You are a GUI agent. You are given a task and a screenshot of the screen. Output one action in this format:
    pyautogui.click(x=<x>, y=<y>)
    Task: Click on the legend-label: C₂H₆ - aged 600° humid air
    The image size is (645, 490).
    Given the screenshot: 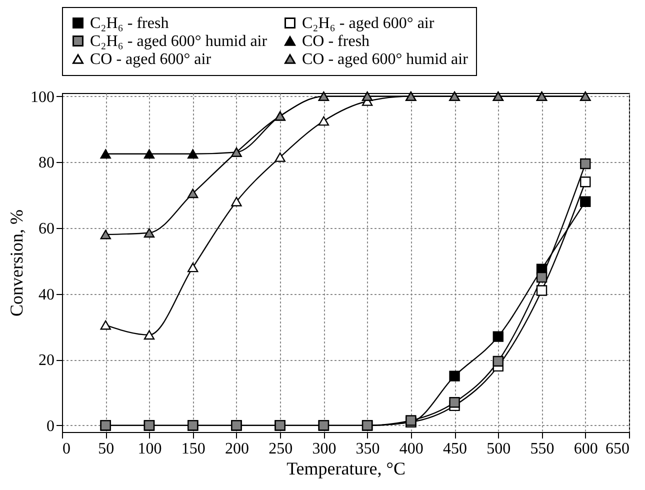 What is the action you would take?
    pyautogui.click(x=179, y=41)
    